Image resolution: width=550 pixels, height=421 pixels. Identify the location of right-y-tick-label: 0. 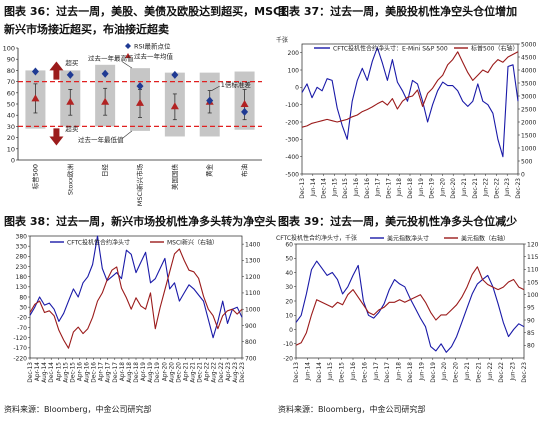
(523, 174).